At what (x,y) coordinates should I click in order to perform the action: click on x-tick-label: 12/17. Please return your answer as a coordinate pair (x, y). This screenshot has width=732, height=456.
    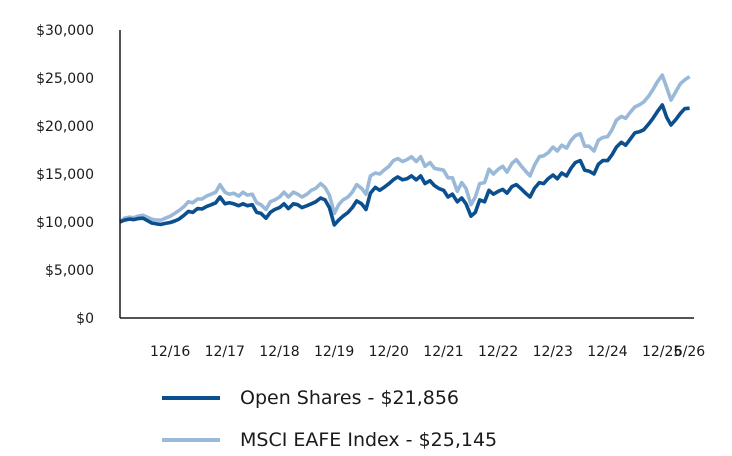
    Looking at the image, I should click on (225, 352).